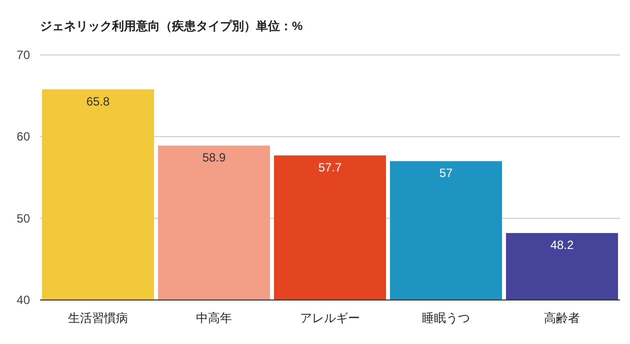  Describe the element at coordinates (446, 318) in the screenshot. I see `xtick: 睡眠うつ` at that location.